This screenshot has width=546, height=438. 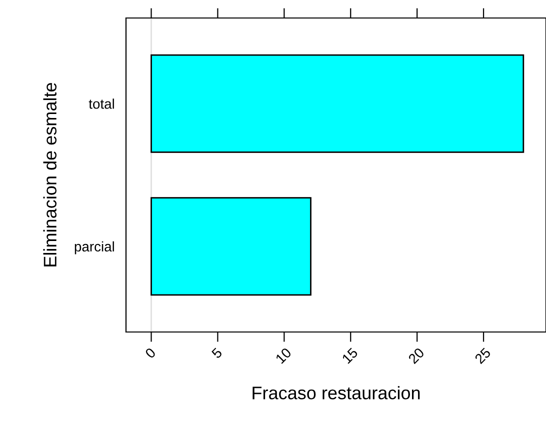 What do you see at coordinates (350, 355) in the screenshot?
I see `x-tick-label: 15` at bounding box center [350, 355].